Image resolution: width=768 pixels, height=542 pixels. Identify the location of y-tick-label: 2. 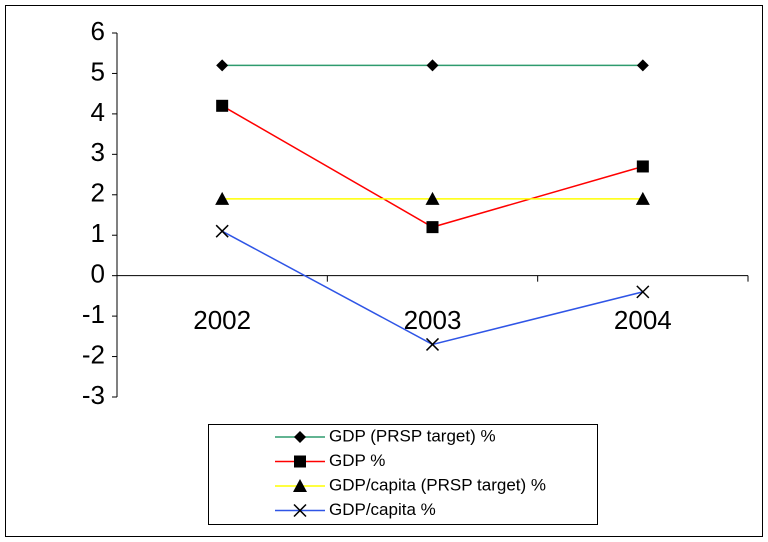
(98, 193).